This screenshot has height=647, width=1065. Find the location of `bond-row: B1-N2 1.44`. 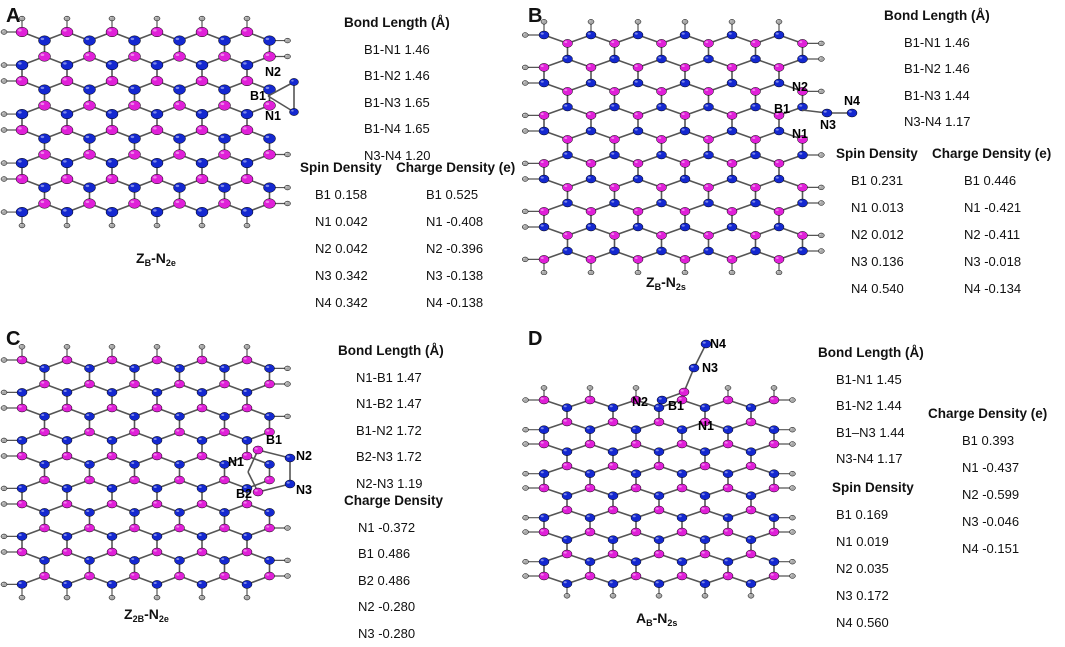

bond-row: B1-N2 1.44 is located at coordinates (880, 406).